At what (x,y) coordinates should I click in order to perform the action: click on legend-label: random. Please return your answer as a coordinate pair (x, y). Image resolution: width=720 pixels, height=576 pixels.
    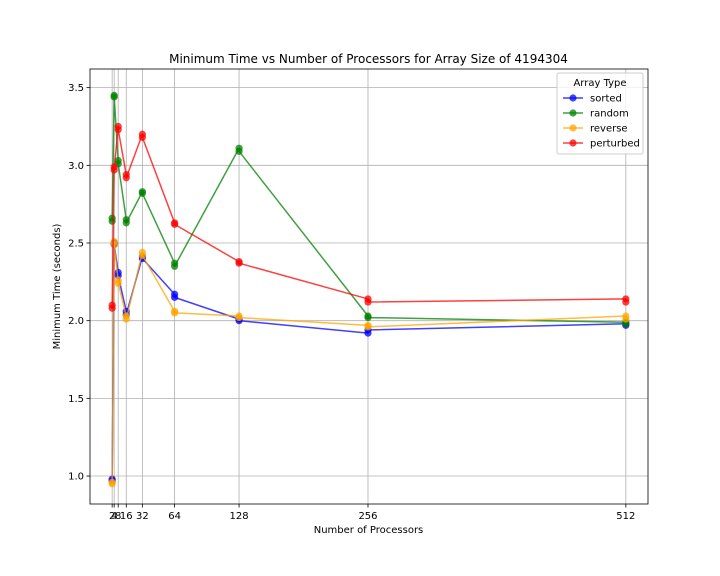
    Looking at the image, I should click on (609, 114).